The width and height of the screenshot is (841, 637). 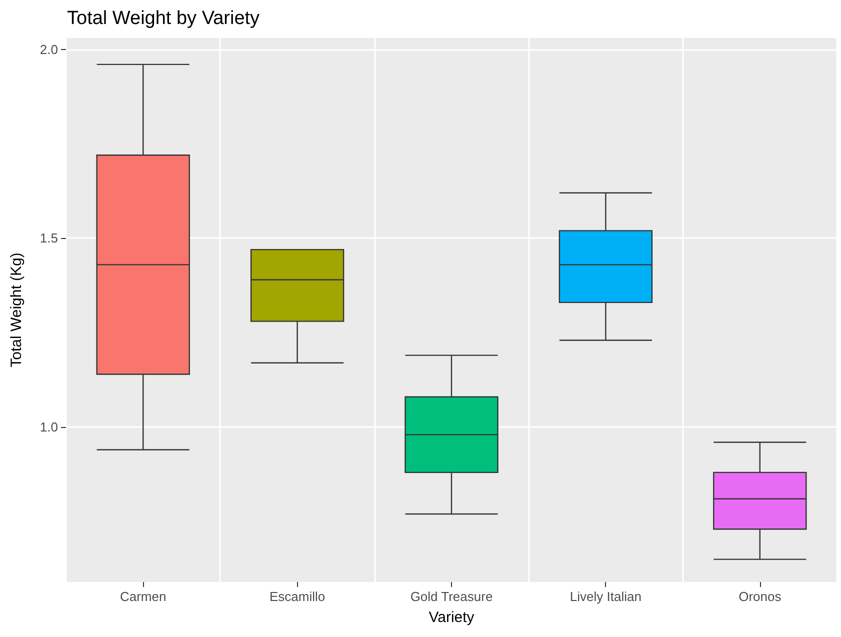 I want to click on chart-title: Total Weight by Variety, so click(x=163, y=18).